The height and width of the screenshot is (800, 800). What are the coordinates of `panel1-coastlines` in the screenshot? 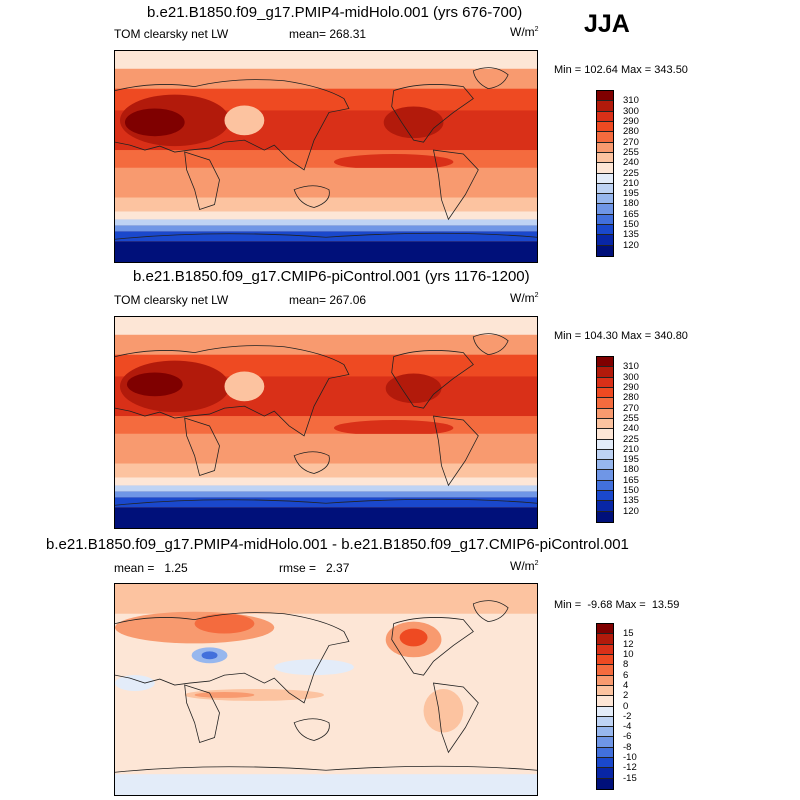 It's located at (326, 153).